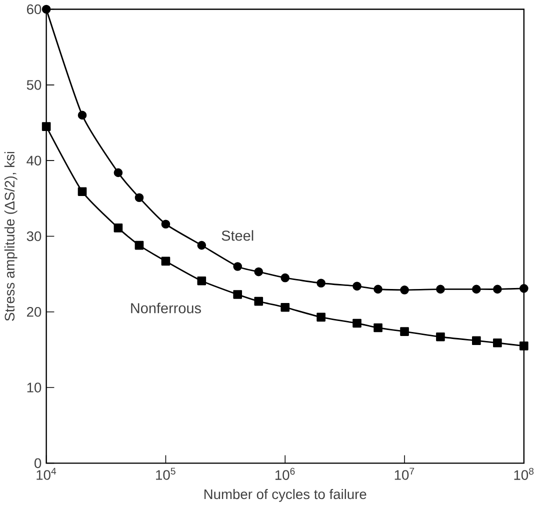 The width and height of the screenshot is (539, 506). Describe the element at coordinates (166, 474) in the screenshot. I see `x-tick-label: 10$^{5}$` at that location.